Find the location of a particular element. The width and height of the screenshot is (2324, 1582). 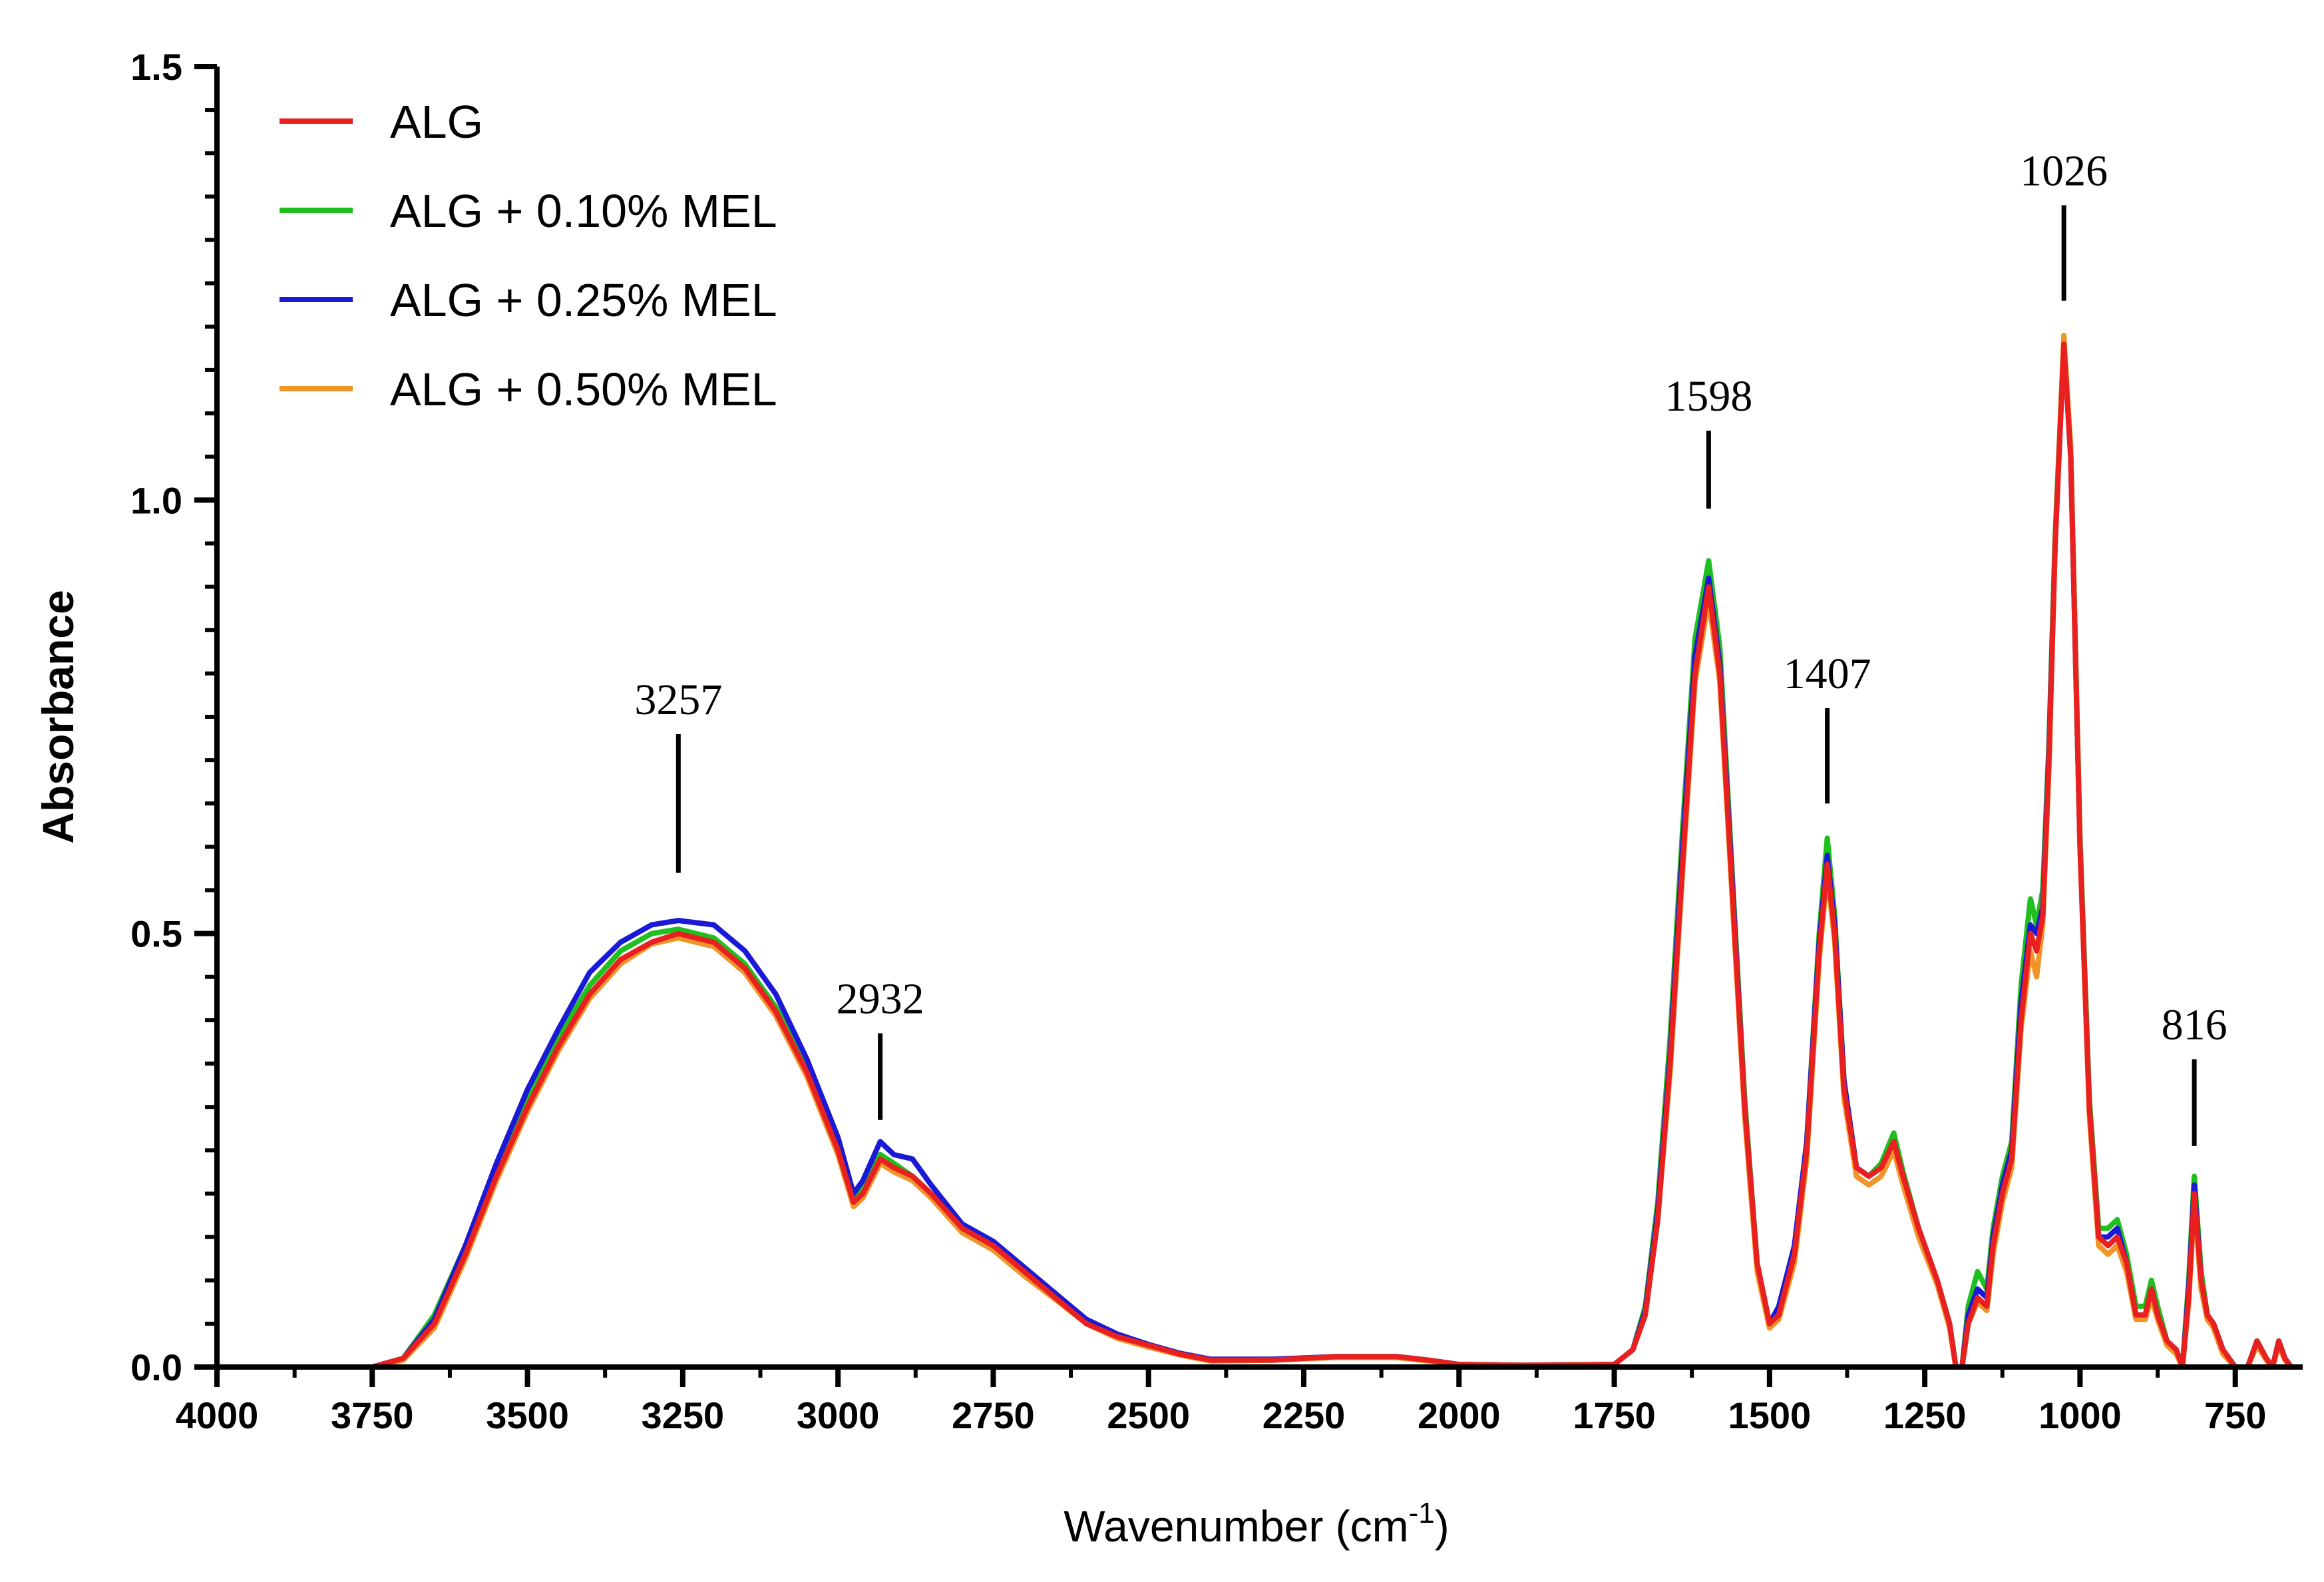

x-tick-label: 1000 is located at coordinates (2080, 1415).